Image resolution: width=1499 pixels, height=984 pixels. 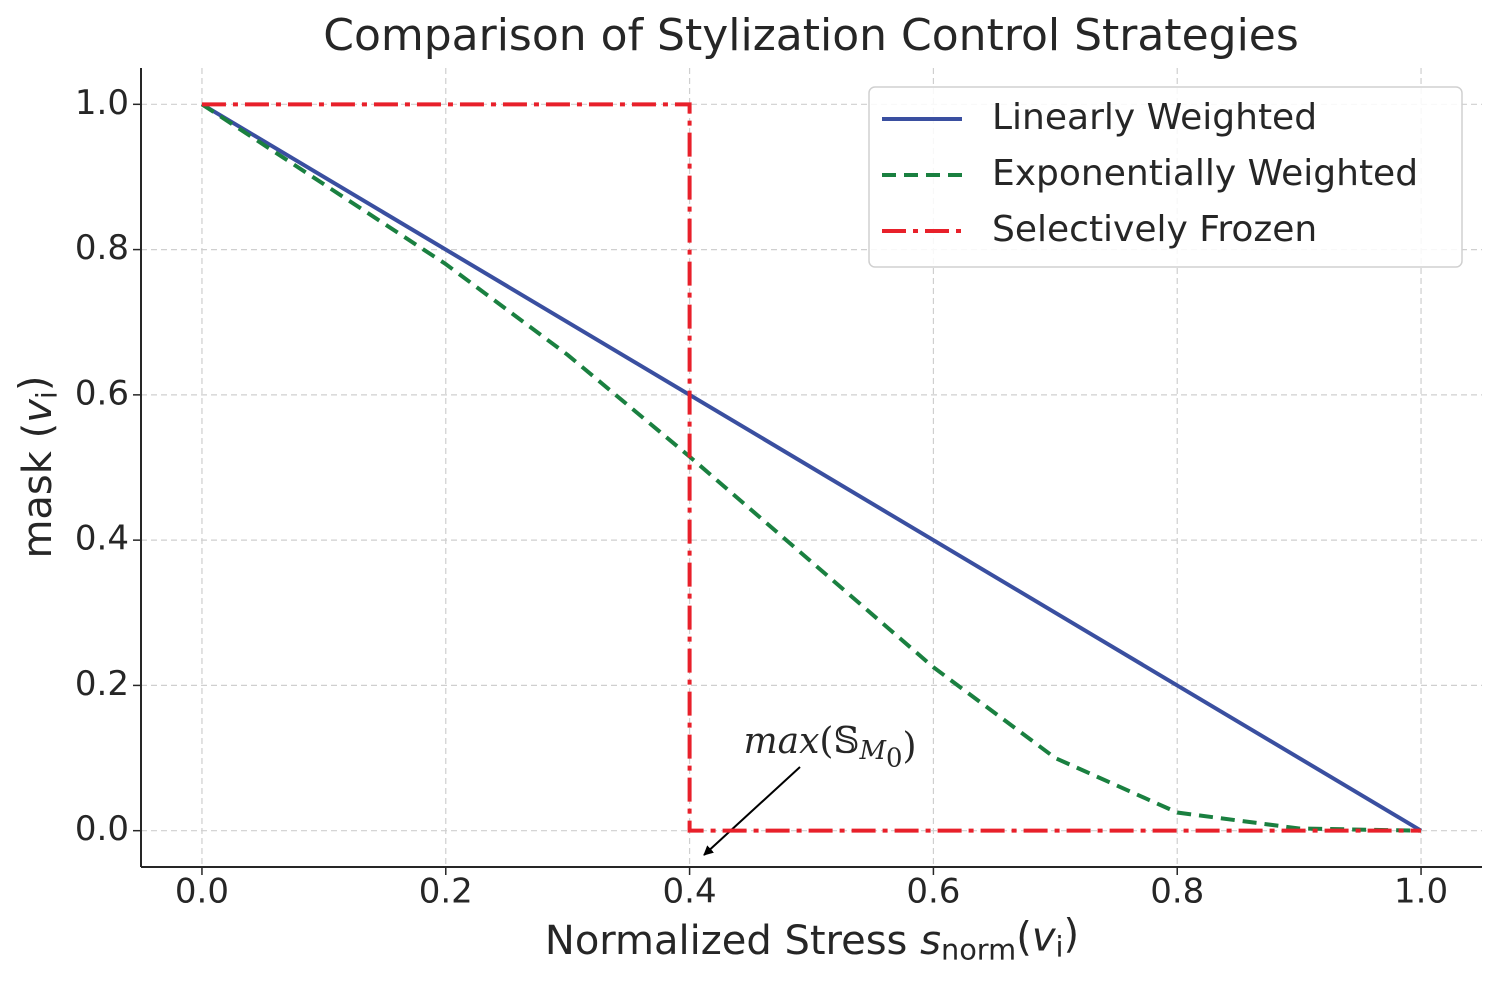 What do you see at coordinates (1154, 117) in the screenshot?
I see `legend-label: Linearly Weighted` at bounding box center [1154, 117].